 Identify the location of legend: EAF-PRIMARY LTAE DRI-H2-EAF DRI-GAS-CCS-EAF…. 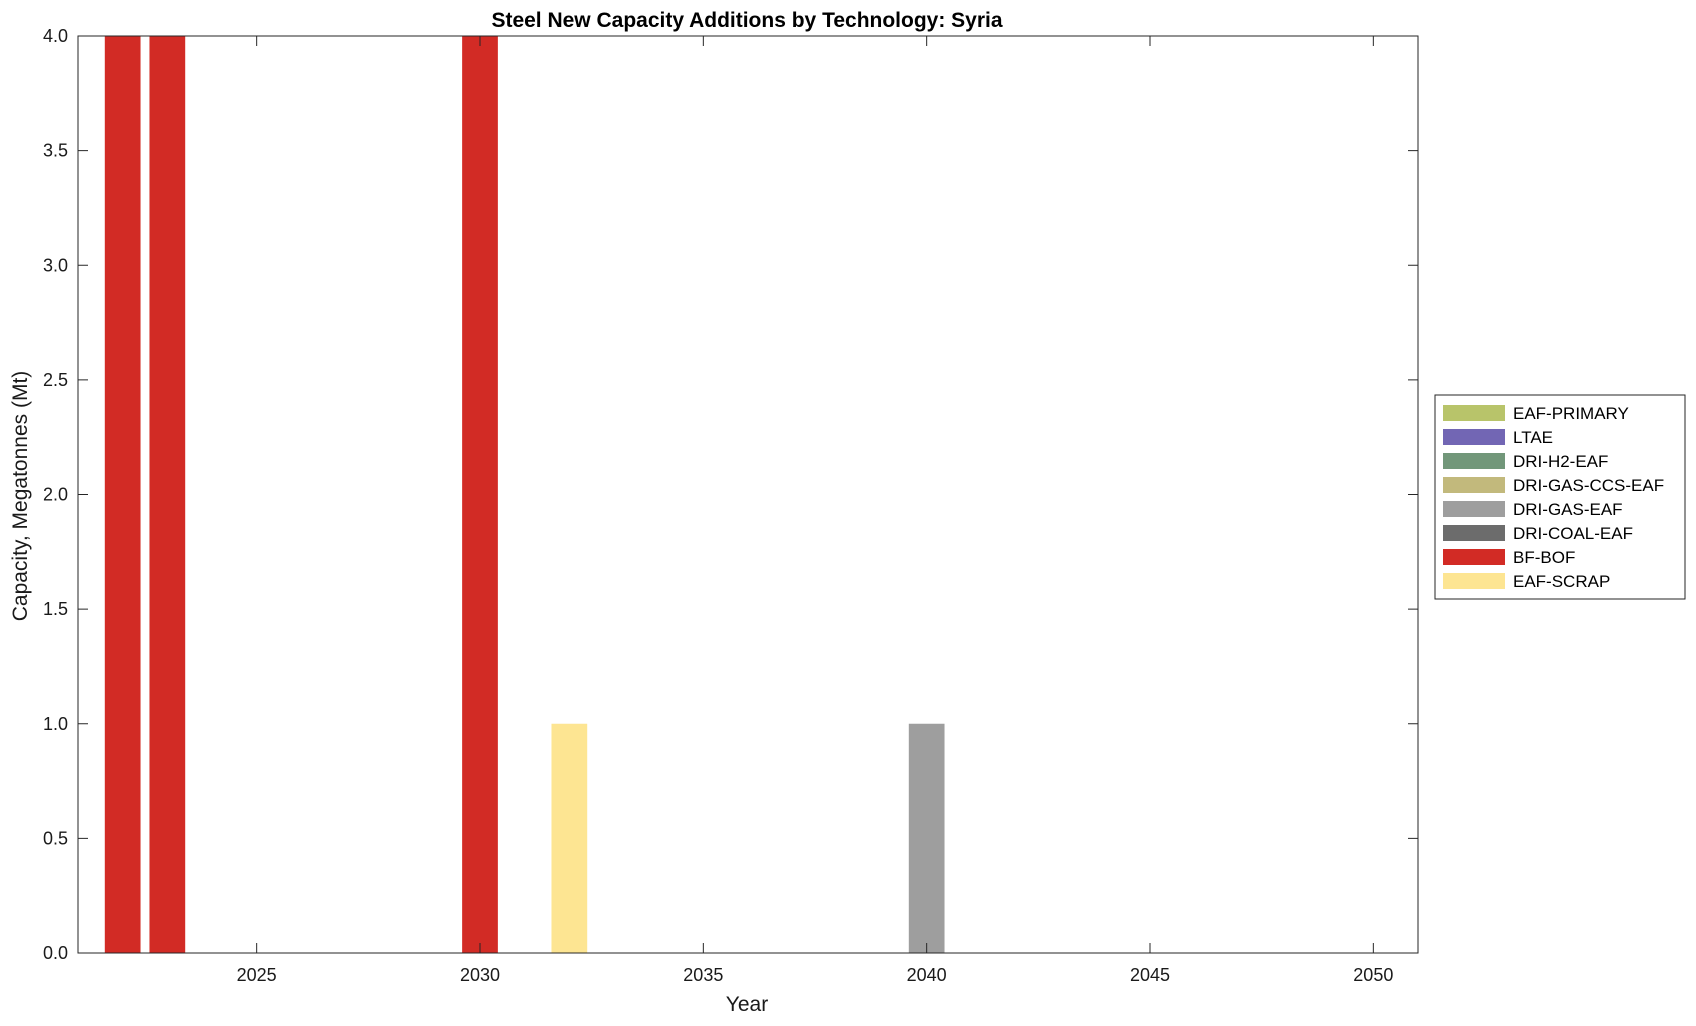
(1560, 497).